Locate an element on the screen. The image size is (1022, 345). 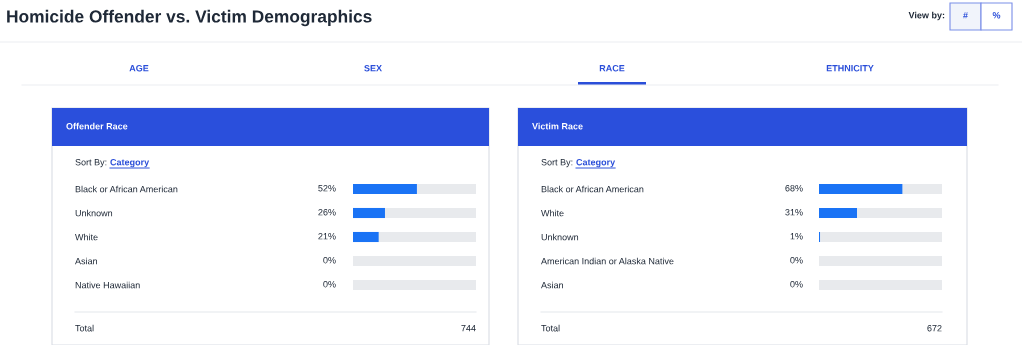
data-label: 21% is located at coordinates (327, 236).